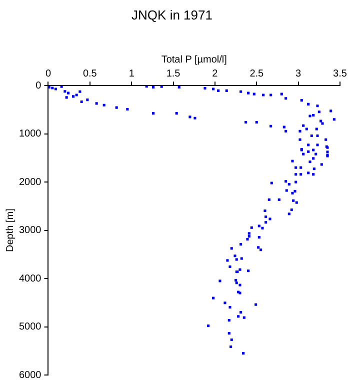  Describe the element at coordinates (131, 74) in the screenshot. I see `x-tick-label: 1` at that location.